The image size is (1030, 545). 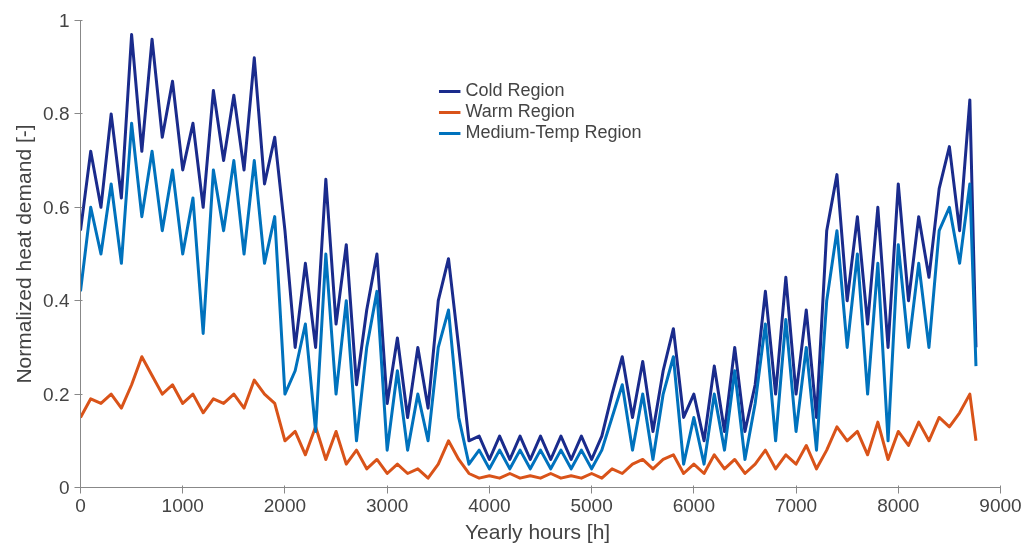 I want to click on x-tick-label: 8000, so click(x=898, y=505).